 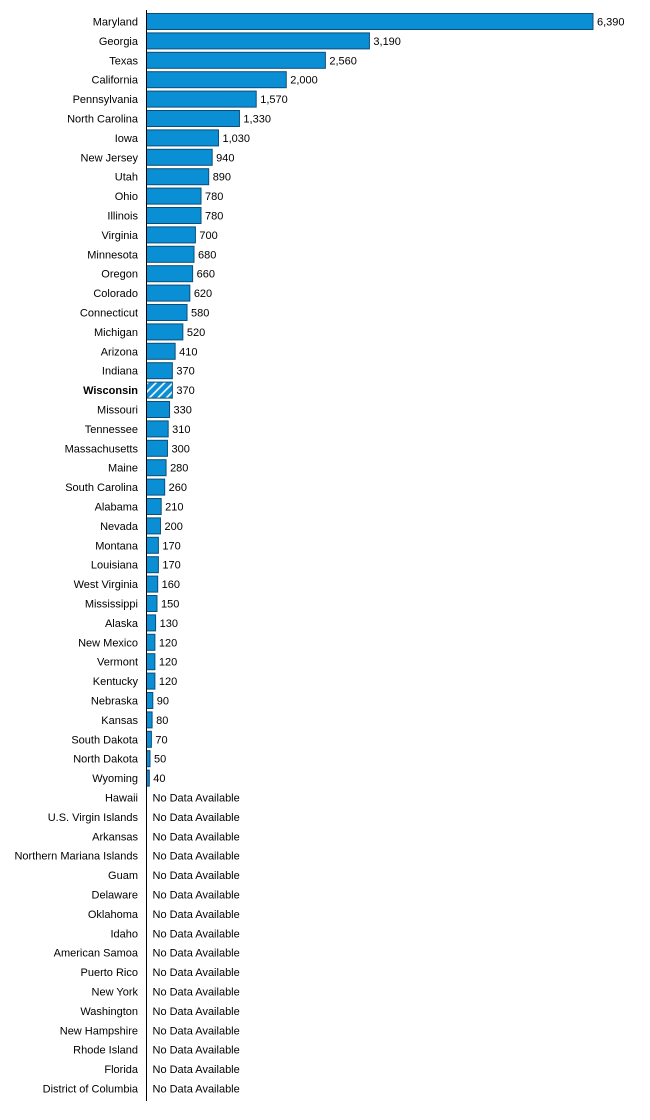 What do you see at coordinates (119, 527) in the screenshot?
I see `category-label: Nevada` at bounding box center [119, 527].